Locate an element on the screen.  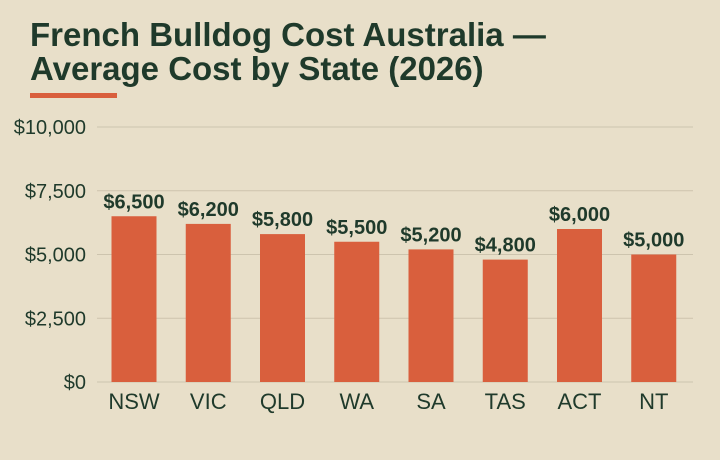
y-tick-label: $2,500 is located at coordinates (55, 319).